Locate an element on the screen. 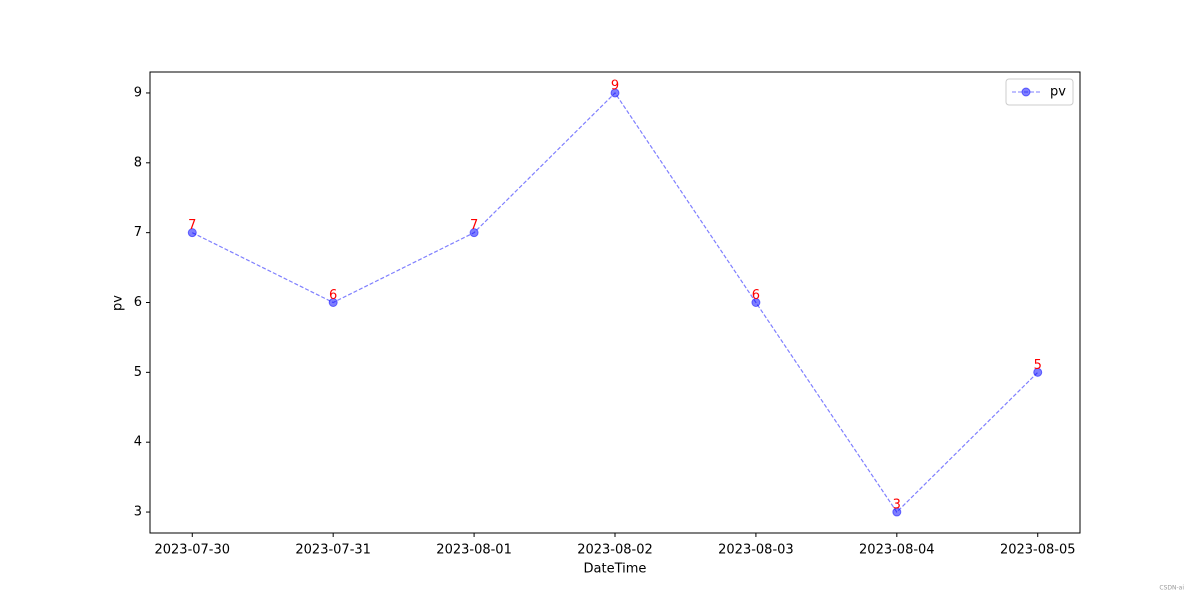  data-label: 3 is located at coordinates (897, 505).